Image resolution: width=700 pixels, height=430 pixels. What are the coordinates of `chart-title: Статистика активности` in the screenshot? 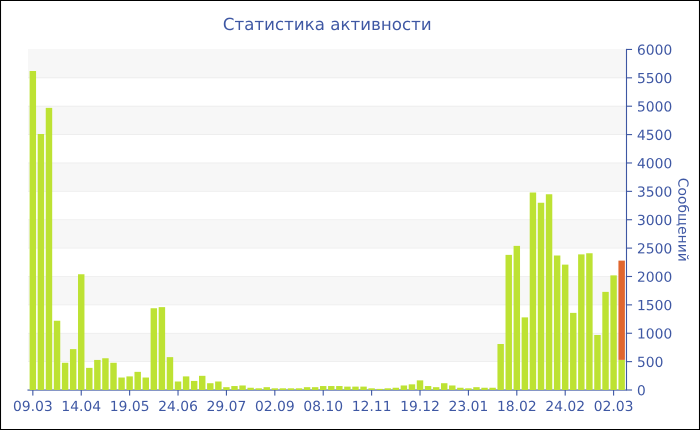 It's located at (327, 24).